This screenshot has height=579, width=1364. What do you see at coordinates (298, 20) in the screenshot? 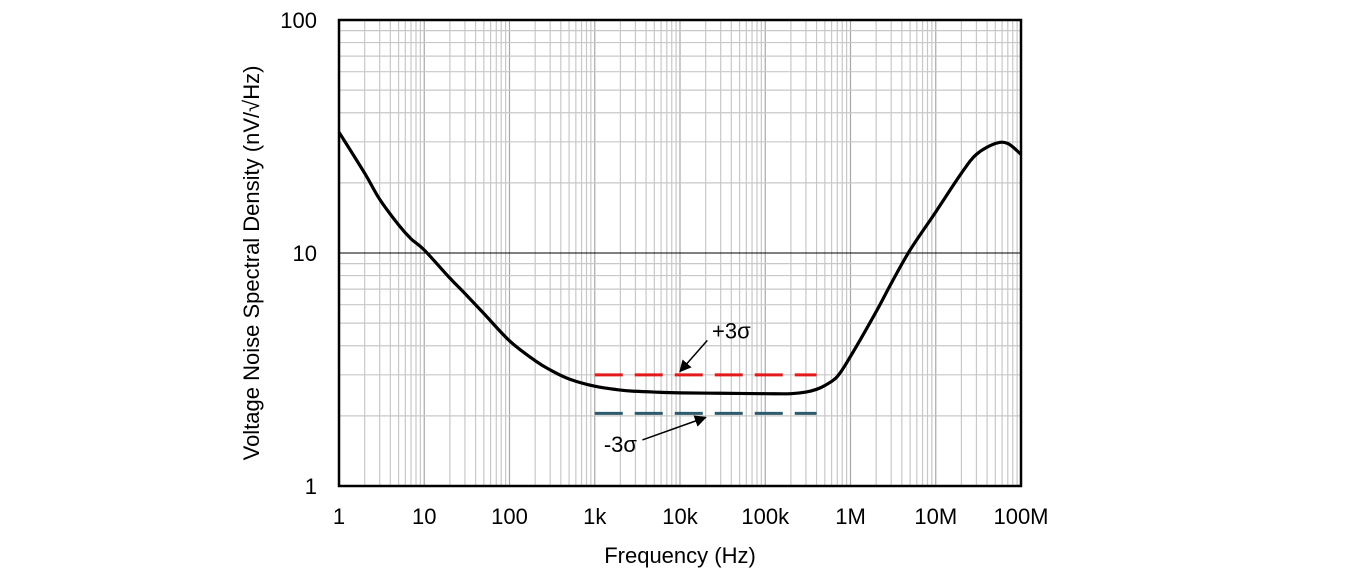
I see `y-tick-label: 100` at bounding box center [298, 20].